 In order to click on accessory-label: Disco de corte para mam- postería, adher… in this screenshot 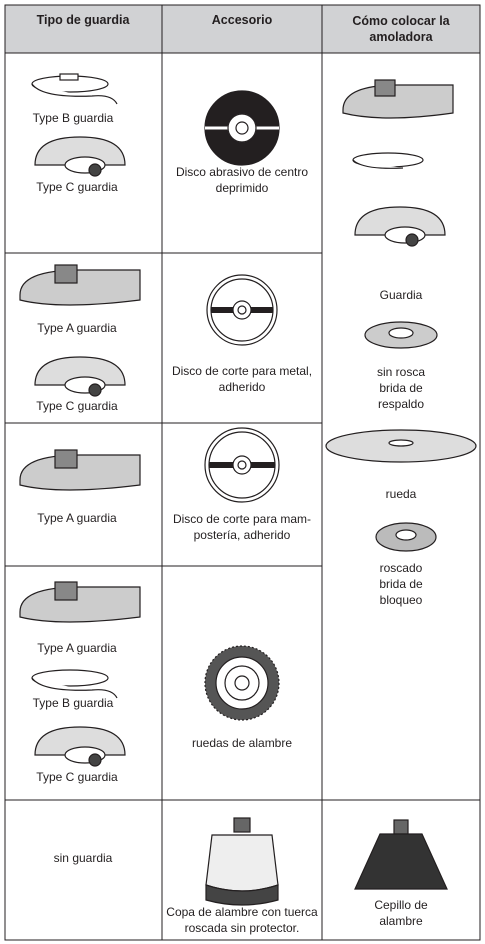, I will do `click(242, 527)`.